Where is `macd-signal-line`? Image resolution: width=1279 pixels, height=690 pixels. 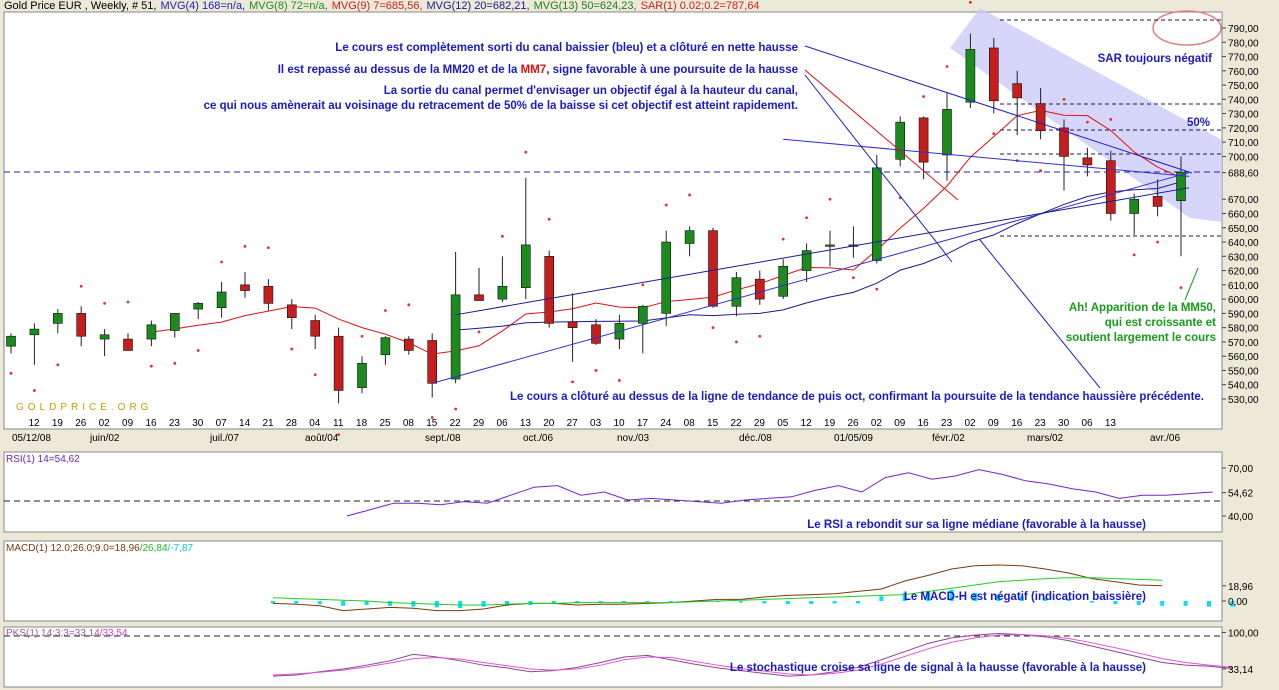 macd-signal-line is located at coordinates (717, 591).